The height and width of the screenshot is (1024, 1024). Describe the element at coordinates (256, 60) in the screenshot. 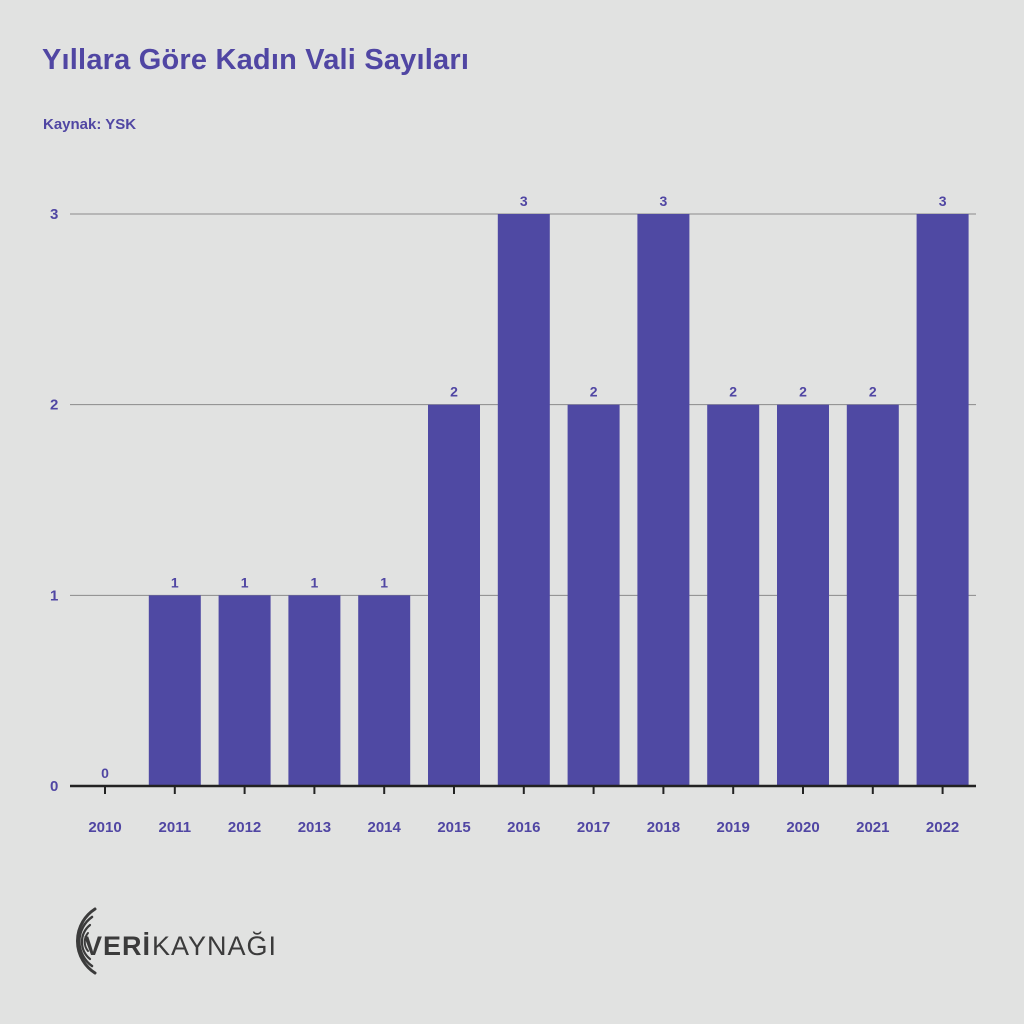

I see `chart-title: Yıllara Göre Kadın Vali Sayıları` at that location.